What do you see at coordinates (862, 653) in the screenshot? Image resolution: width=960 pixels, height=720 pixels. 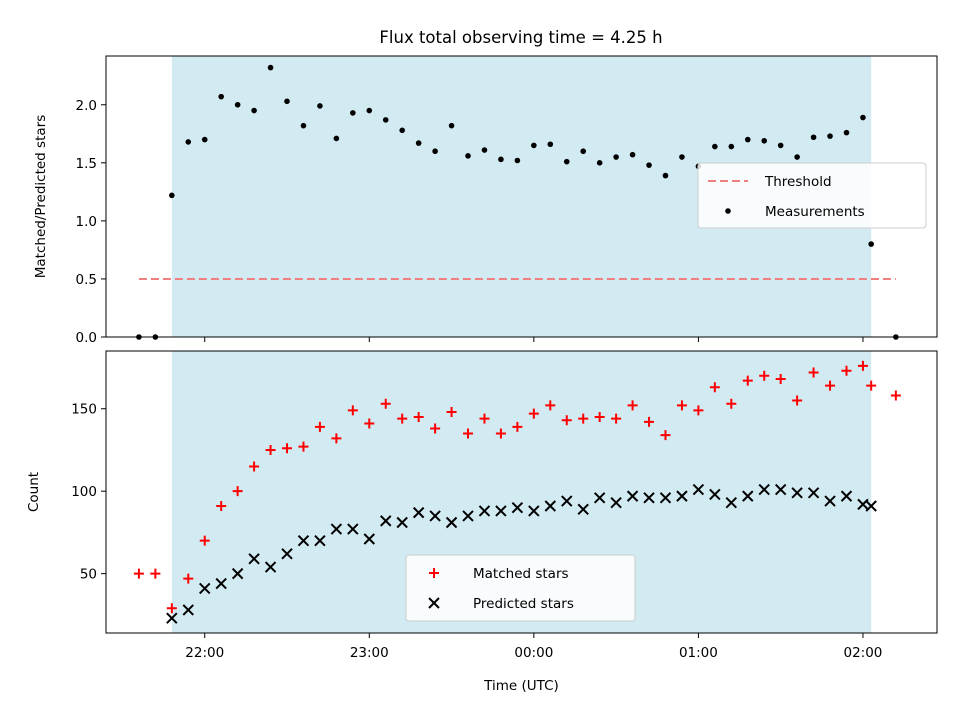 I see `x-tick-label: 02:00` at bounding box center [862, 653].